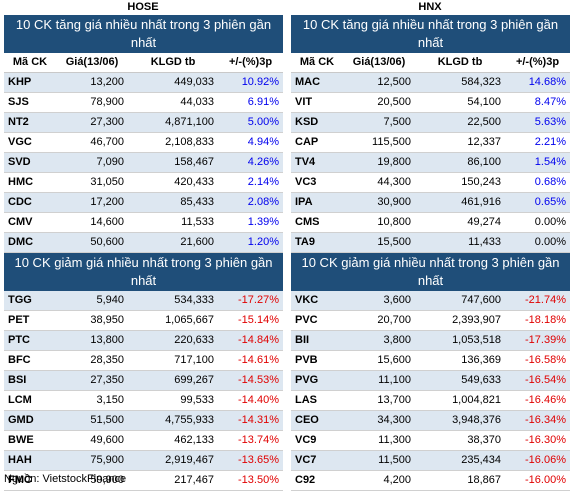  What do you see at coordinates (194, 300) in the screenshot?
I see `volume-cell: 534,333` at bounding box center [194, 300].